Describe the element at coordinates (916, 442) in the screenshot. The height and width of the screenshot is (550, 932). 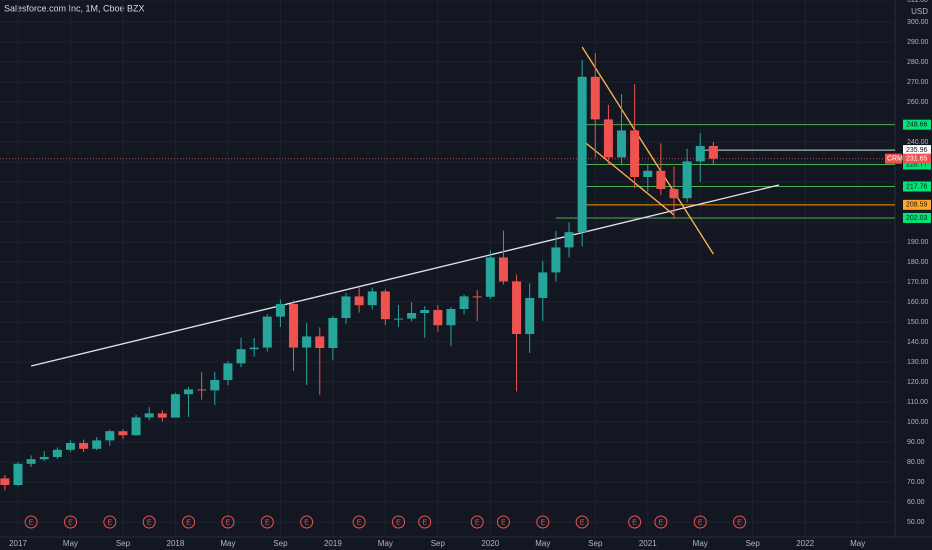
I see `y-tick-label: 90.00` at that location.